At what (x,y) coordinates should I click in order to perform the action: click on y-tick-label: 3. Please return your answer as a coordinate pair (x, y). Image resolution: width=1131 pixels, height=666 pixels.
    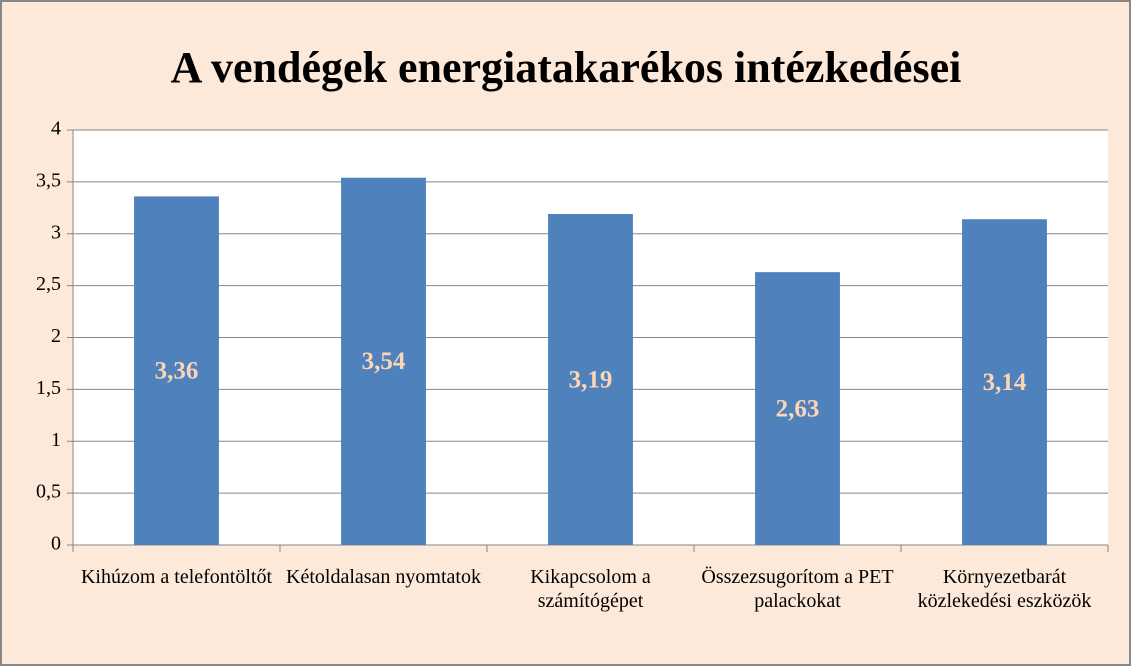
    Looking at the image, I should click on (56, 232).